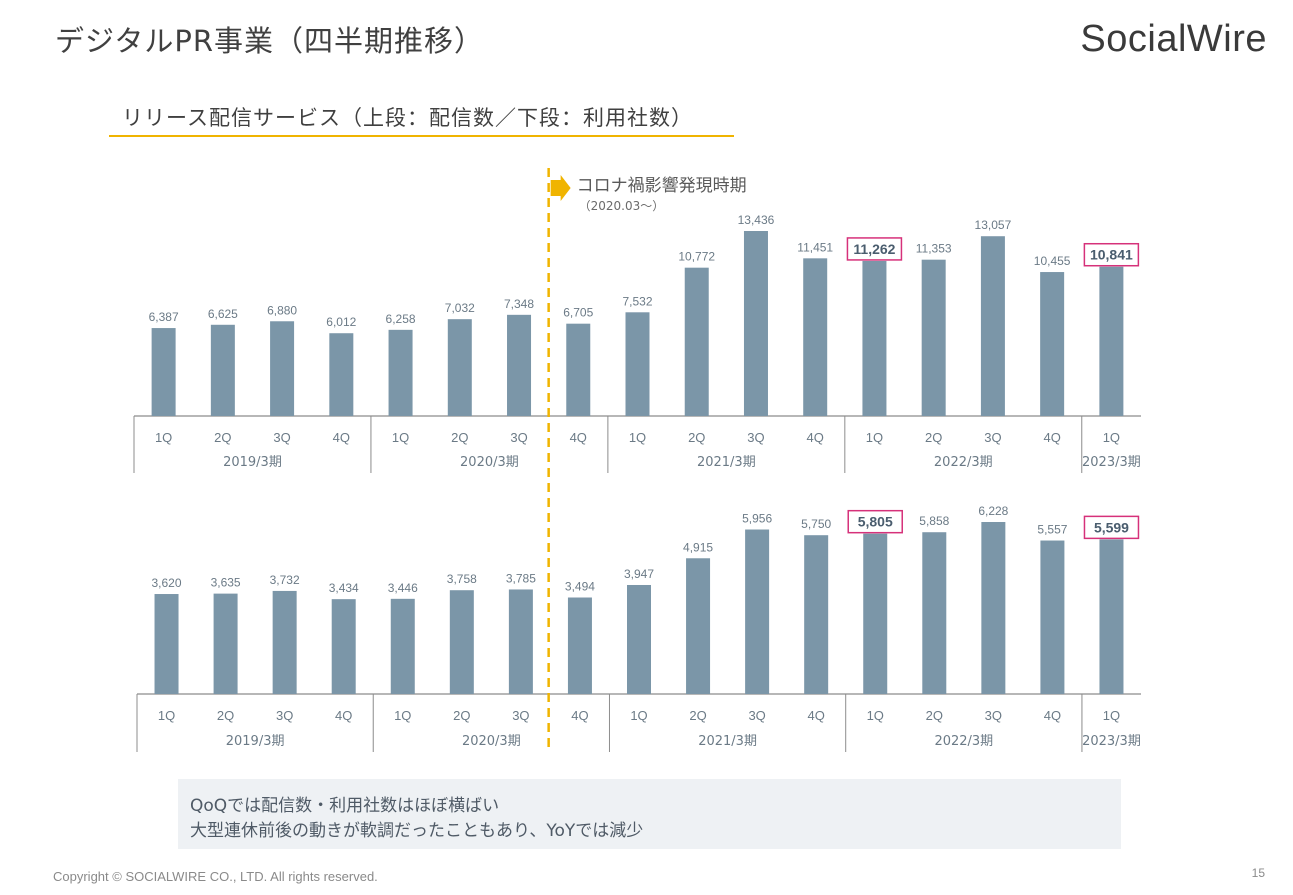 The height and width of the screenshot is (895, 1293). I want to click on group-label-0-2: 2021/3期, so click(726, 462).